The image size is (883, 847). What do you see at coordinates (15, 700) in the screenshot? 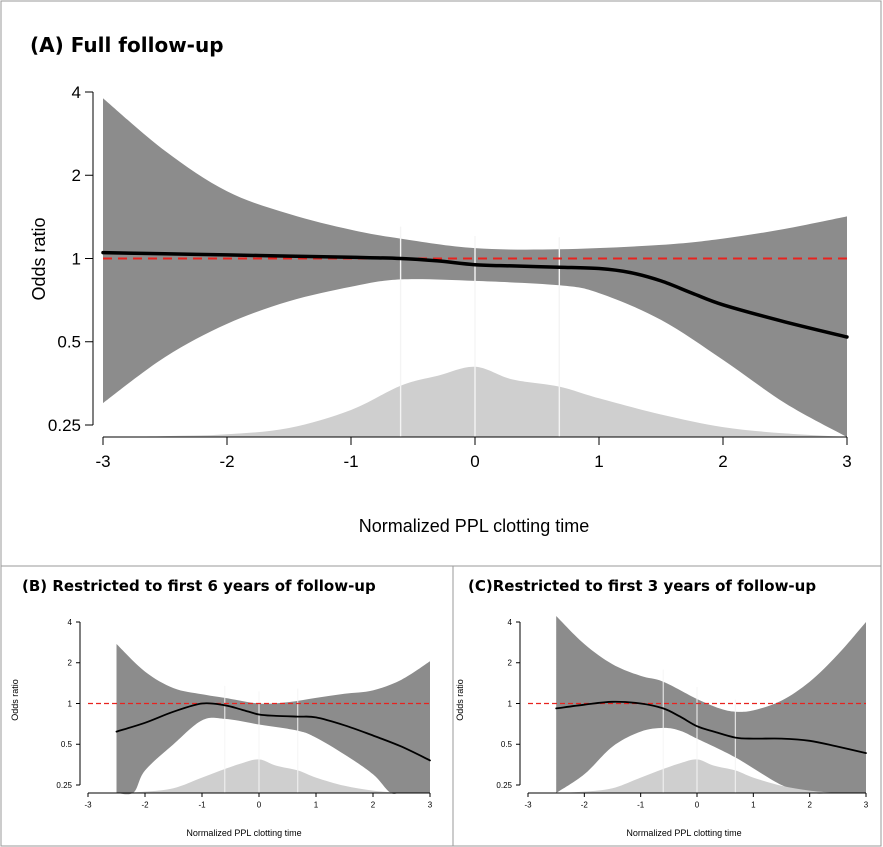
I see `panel-b-y-axis-label: Odds ratio` at bounding box center [15, 700].